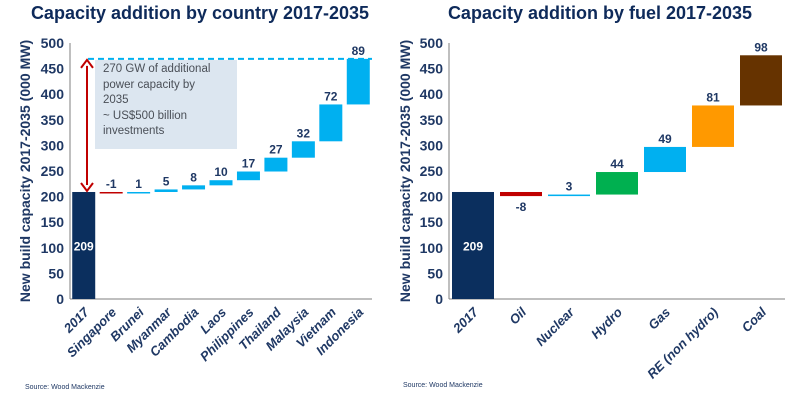 This screenshot has height=411, width=800. What do you see at coordinates (304, 133) in the screenshot?
I see `country-data-label: 32` at bounding box center [304, 133].